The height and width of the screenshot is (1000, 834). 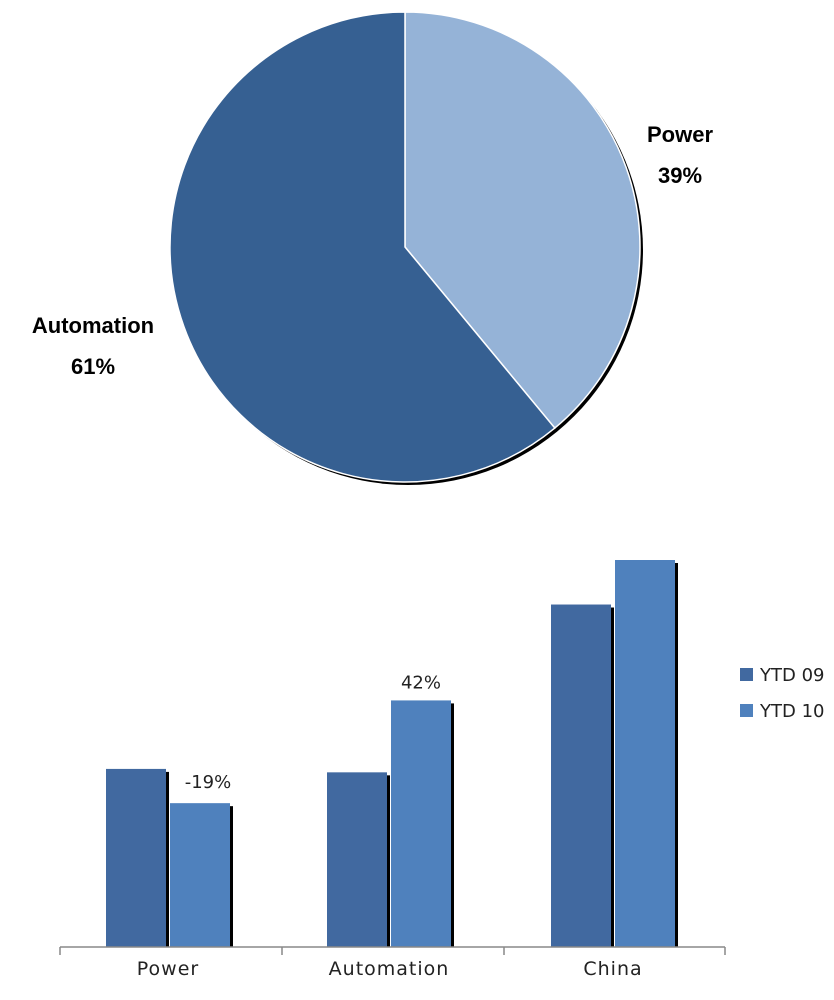 I want to click on x-tick-label-power: Power, so click(x=168, y=969).